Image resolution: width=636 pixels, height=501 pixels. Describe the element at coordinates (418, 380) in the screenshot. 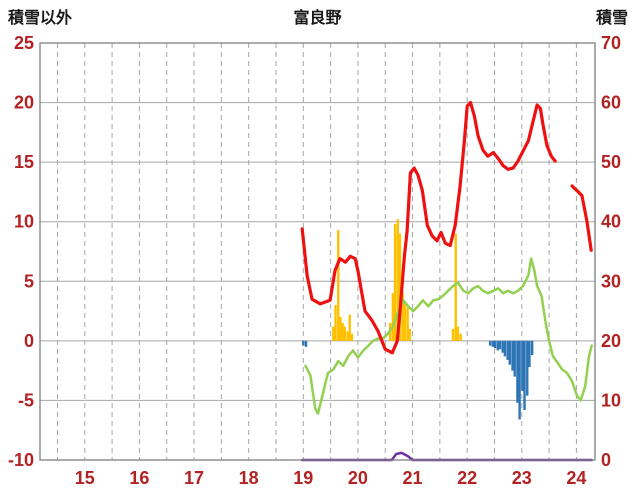

I see `blue-bars` at that location.